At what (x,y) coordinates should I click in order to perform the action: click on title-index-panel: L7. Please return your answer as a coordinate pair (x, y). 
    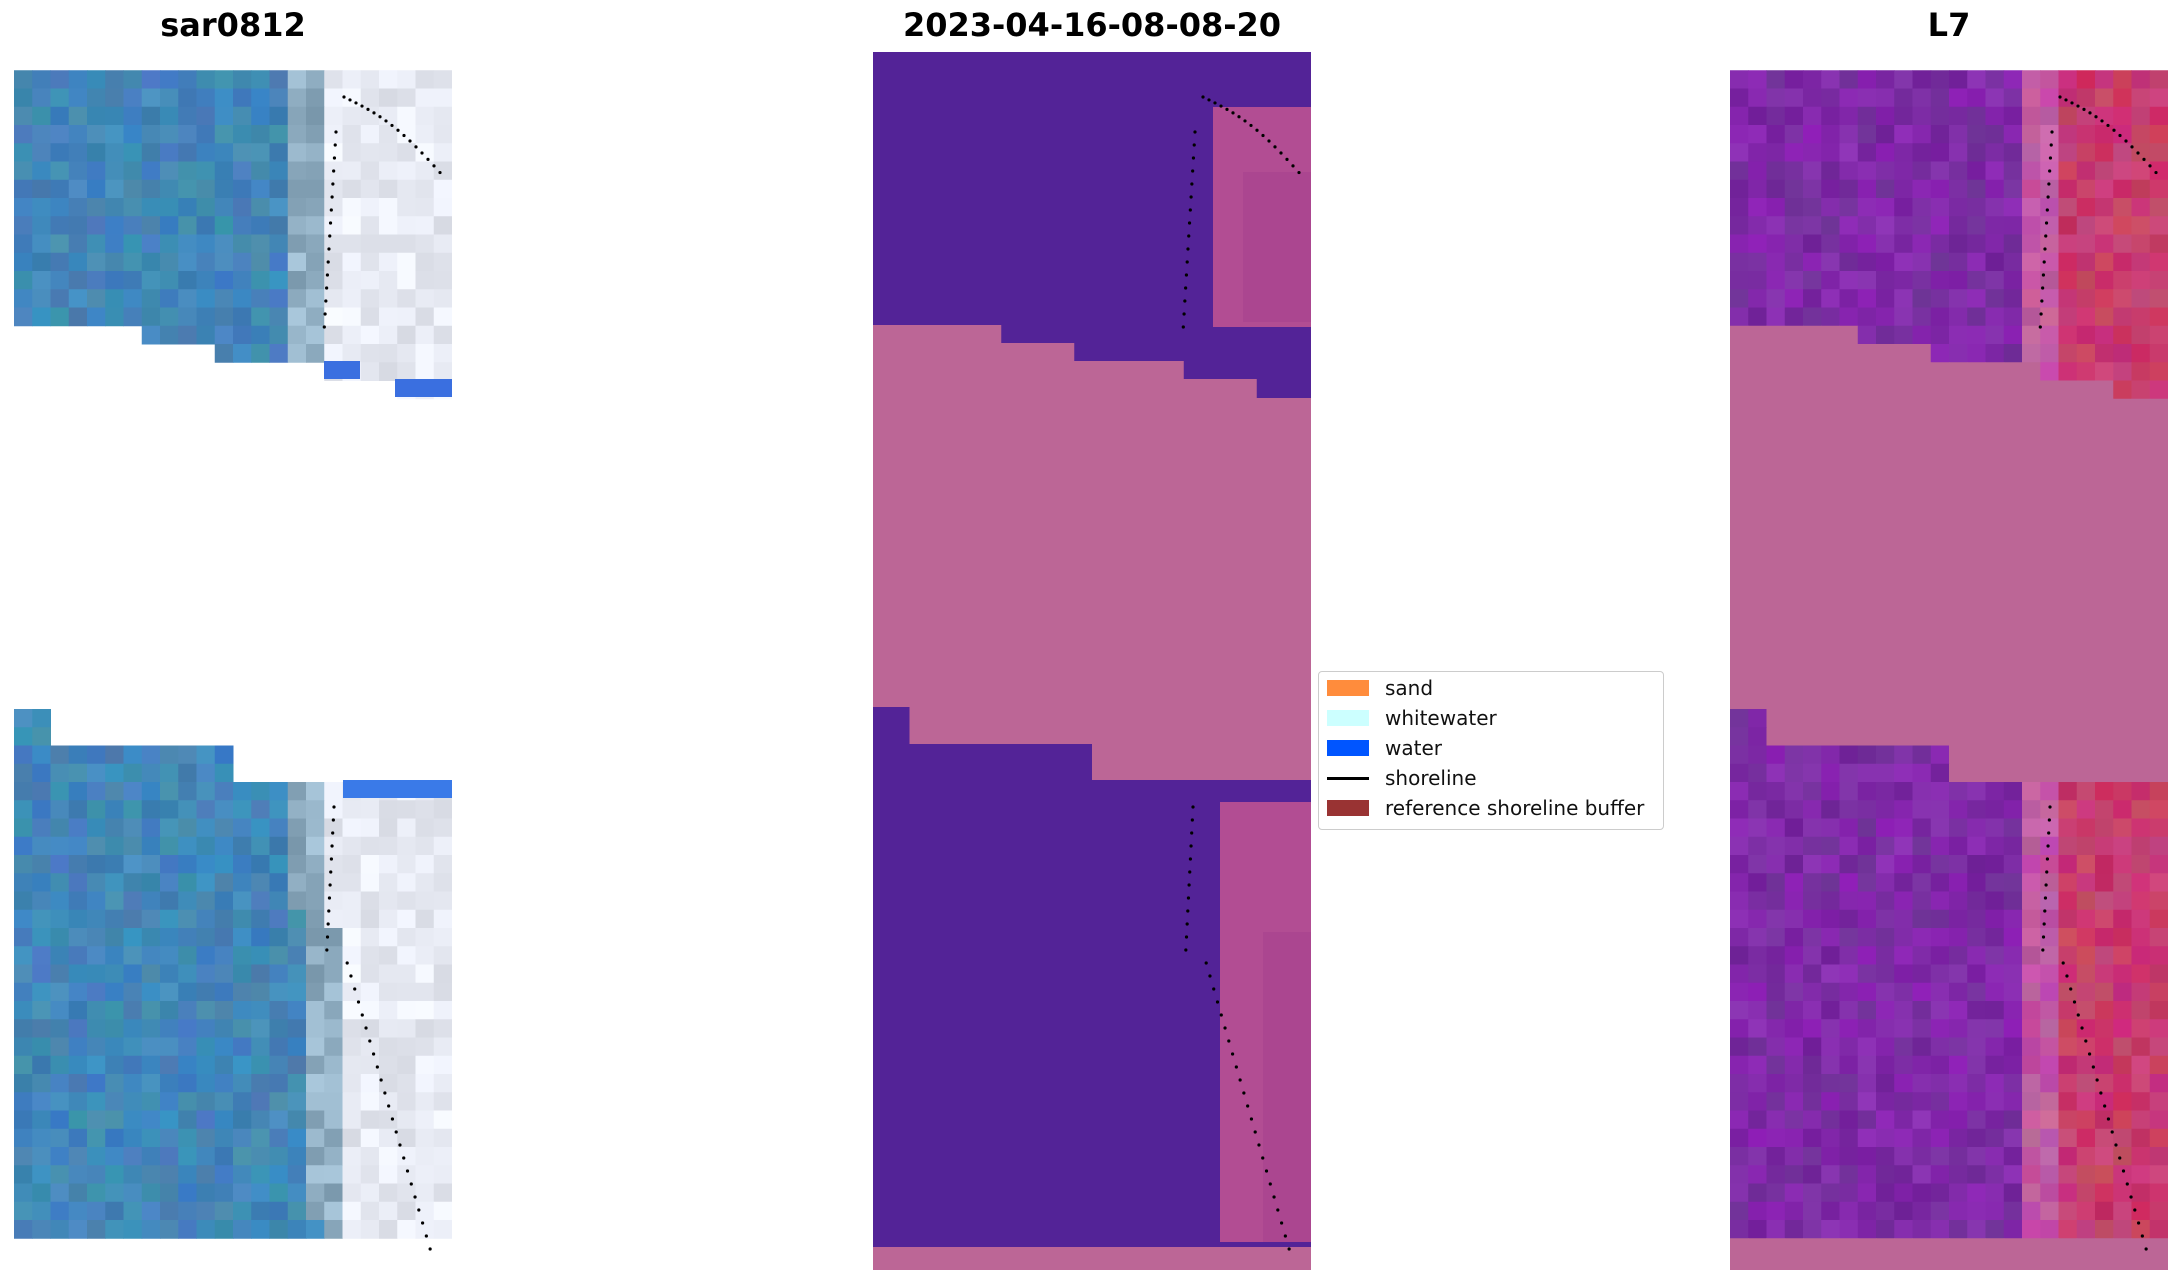
    Looking at the image, I should click on (1949, 25).